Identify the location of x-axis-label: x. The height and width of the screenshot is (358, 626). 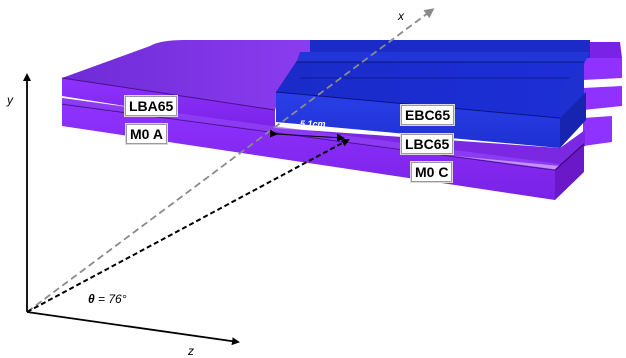
(401, 16).